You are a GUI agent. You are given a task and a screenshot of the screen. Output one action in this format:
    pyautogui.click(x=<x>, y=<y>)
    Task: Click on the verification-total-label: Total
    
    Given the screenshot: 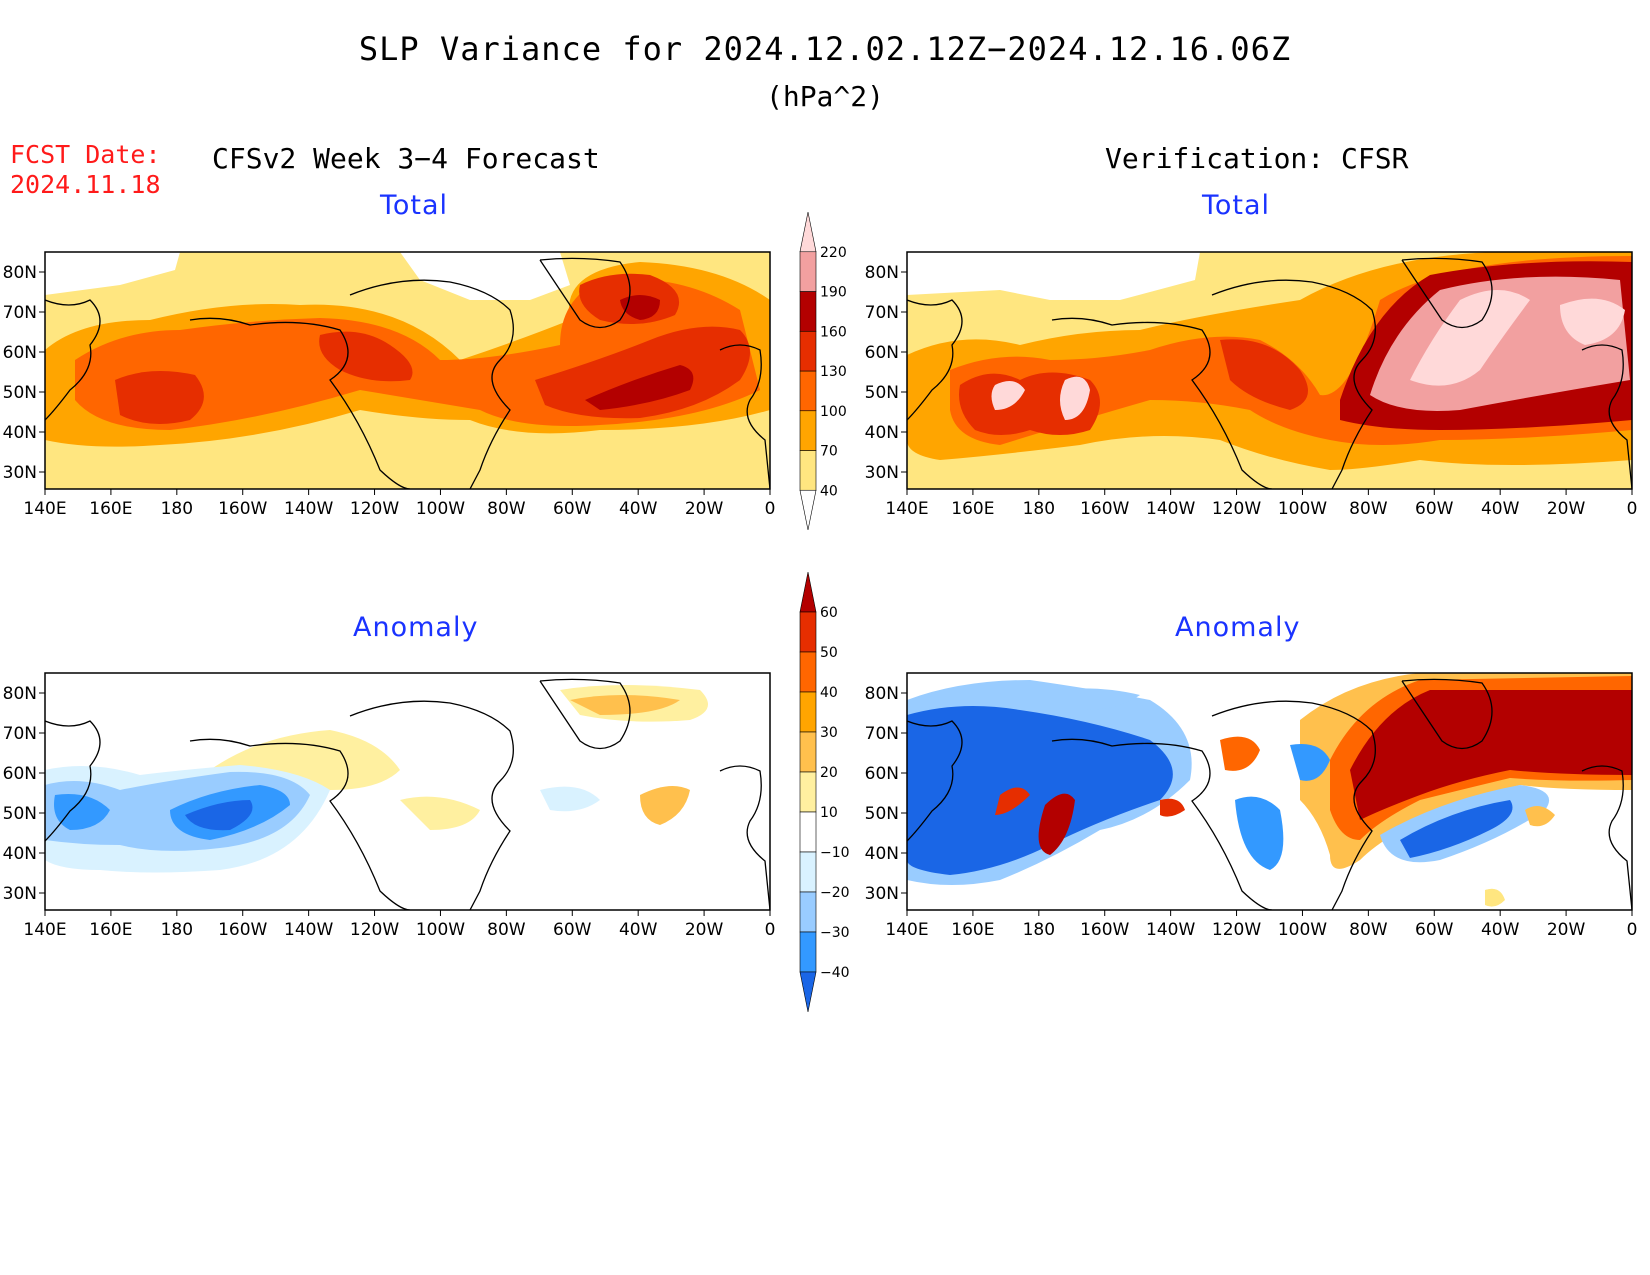 What is the action you would take?
    pyautogui.click(x=1236, y=205)
    